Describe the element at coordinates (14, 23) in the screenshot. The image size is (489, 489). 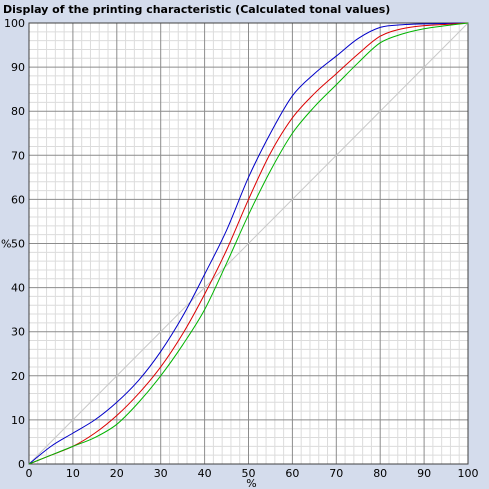
I see `y-tick-label: 100` at that location.